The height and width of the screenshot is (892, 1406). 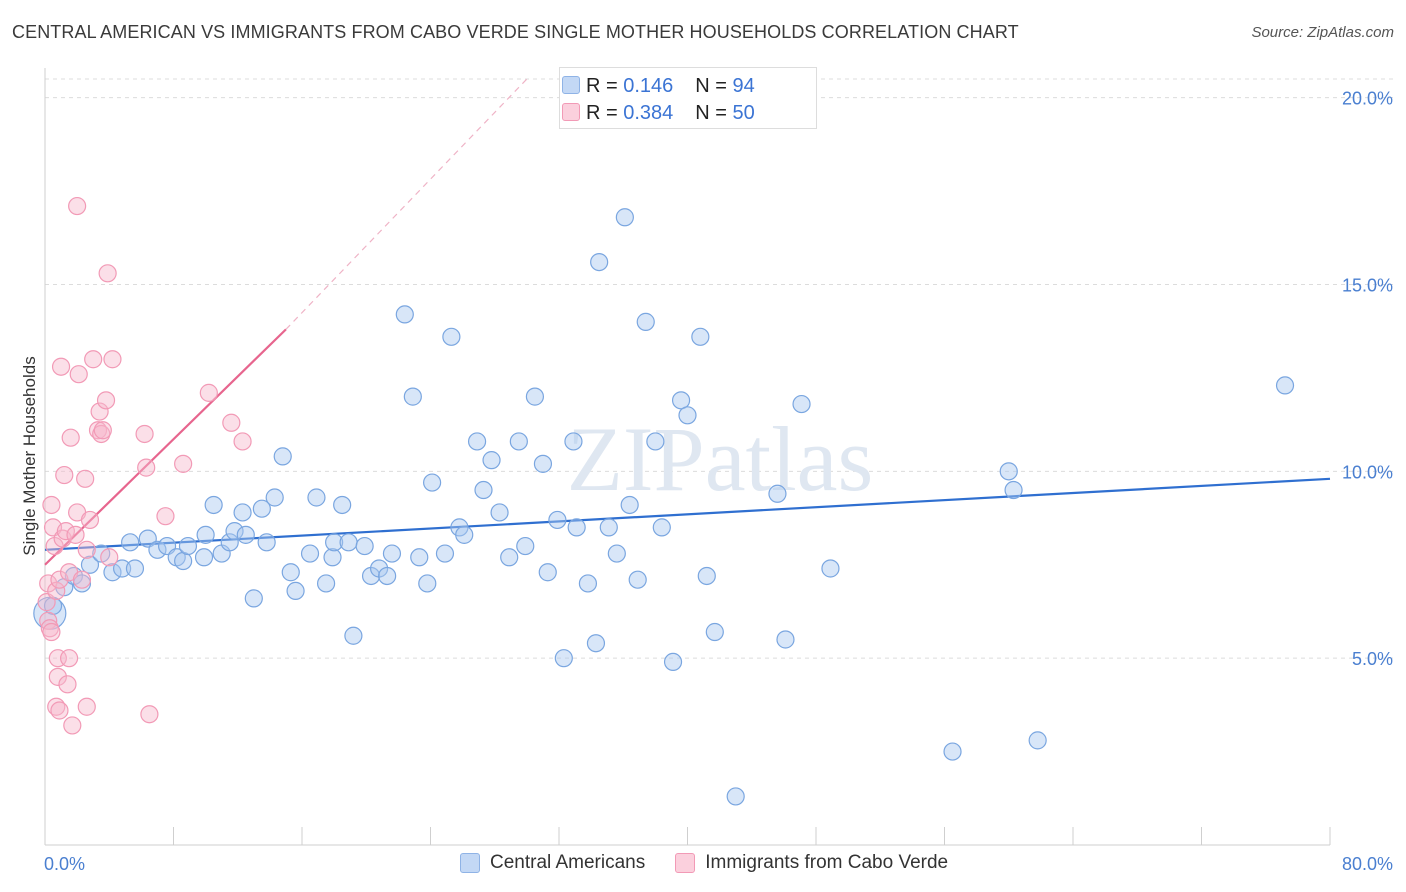 What do you see at coordinates (658, 86) in the screenshot?
I see `legend-row-central-americans: R = 0.146 N = 94` at bounding box center [658, 86].